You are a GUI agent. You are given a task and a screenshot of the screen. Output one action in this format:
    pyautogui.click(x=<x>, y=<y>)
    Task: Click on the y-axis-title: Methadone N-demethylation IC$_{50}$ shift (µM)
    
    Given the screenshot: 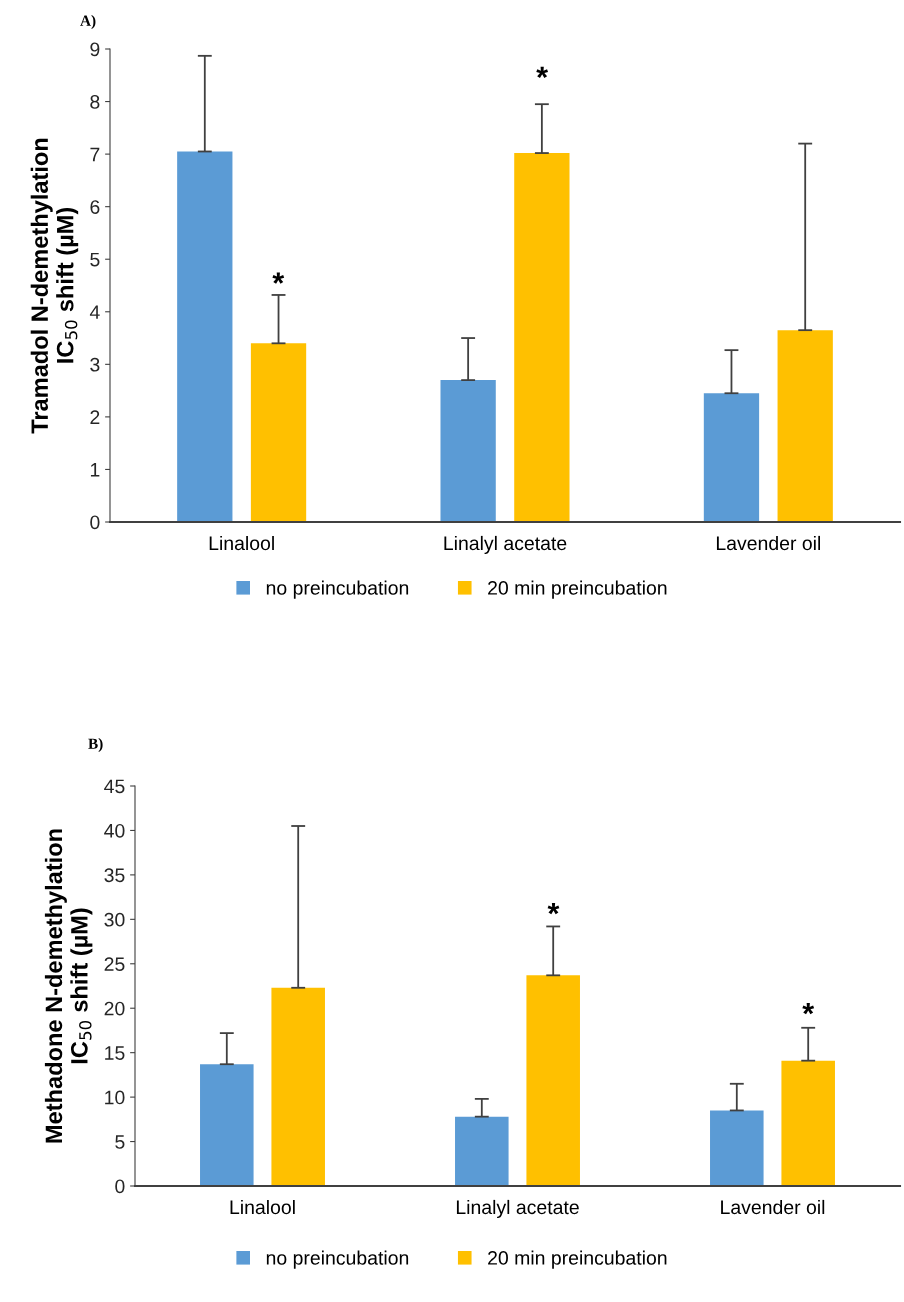 What is the action you would take?
    pyautogui.click(x=68, y=986)
    